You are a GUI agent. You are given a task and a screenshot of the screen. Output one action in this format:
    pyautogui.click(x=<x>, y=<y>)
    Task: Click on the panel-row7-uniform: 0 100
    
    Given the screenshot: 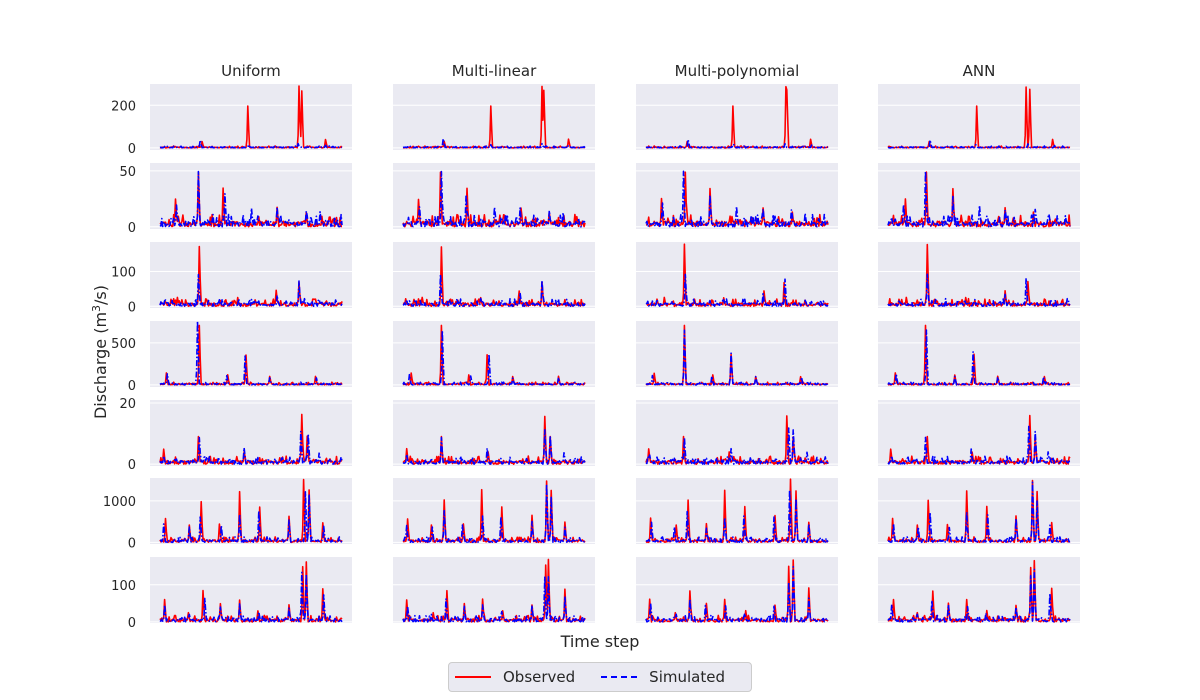 What is the action you would take?
    pyautogui.click(x=231, y=594)
    